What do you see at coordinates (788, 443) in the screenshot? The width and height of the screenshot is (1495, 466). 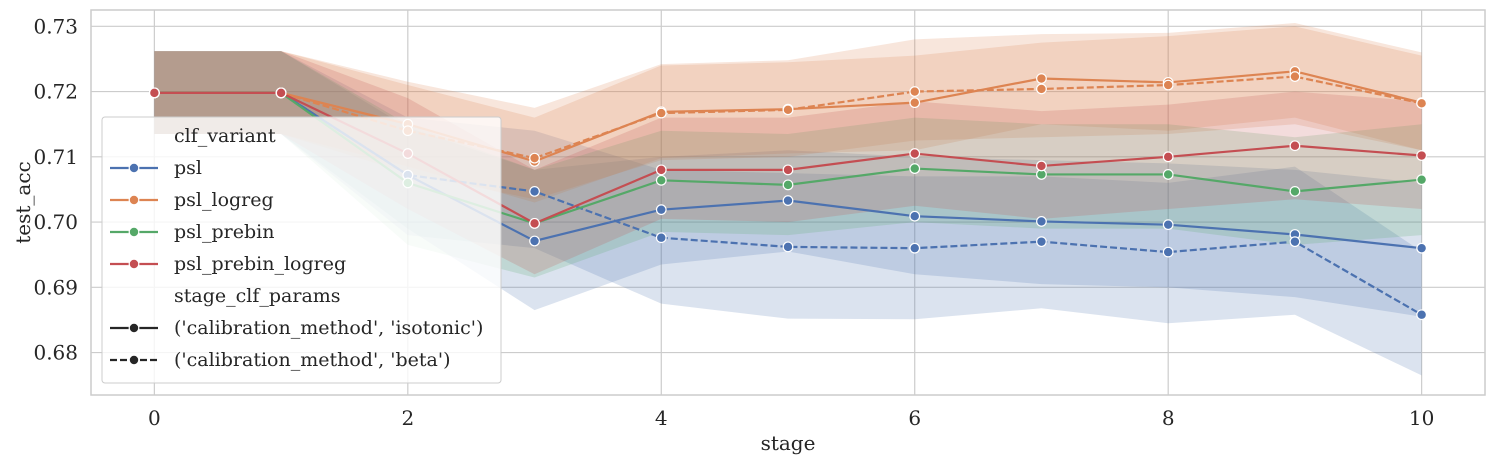 I see `x-axis-label: stage` at bounding box center [788, 443].